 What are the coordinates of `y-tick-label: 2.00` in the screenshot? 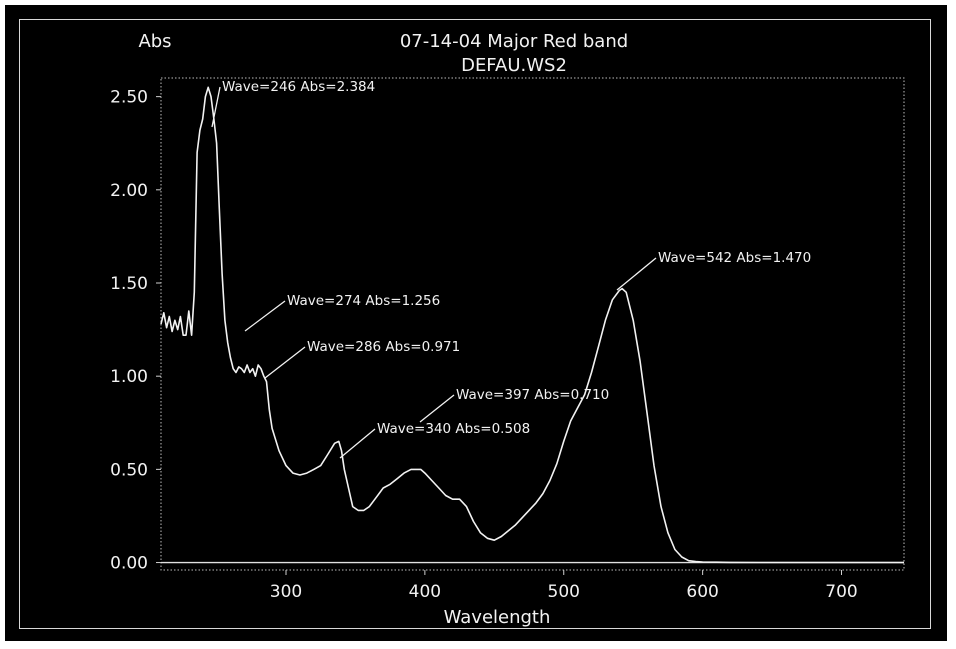 It's located at (129, 191).